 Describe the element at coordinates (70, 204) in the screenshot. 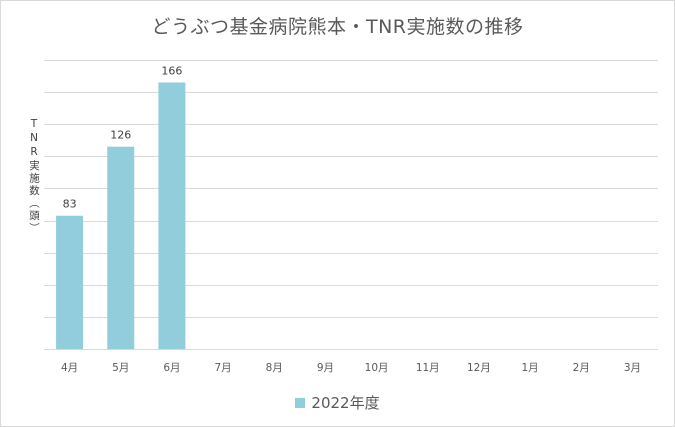

I see `data-label: 83` at that location.